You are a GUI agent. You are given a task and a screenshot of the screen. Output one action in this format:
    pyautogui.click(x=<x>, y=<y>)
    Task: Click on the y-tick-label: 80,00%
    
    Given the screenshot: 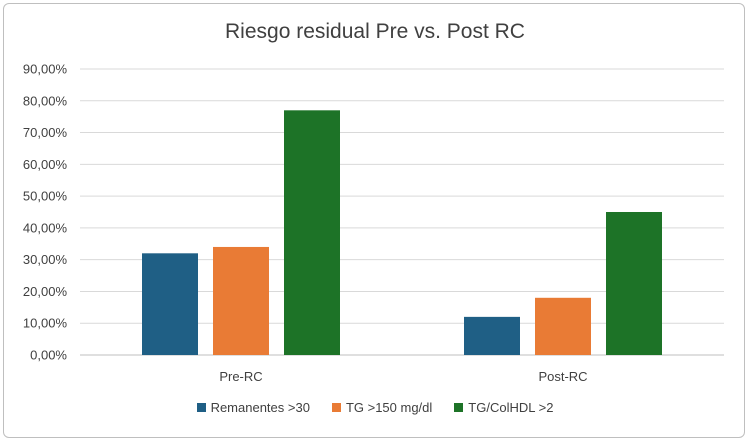 What is the action you would take?
    pyautogui.click(x=45, y=100)
    